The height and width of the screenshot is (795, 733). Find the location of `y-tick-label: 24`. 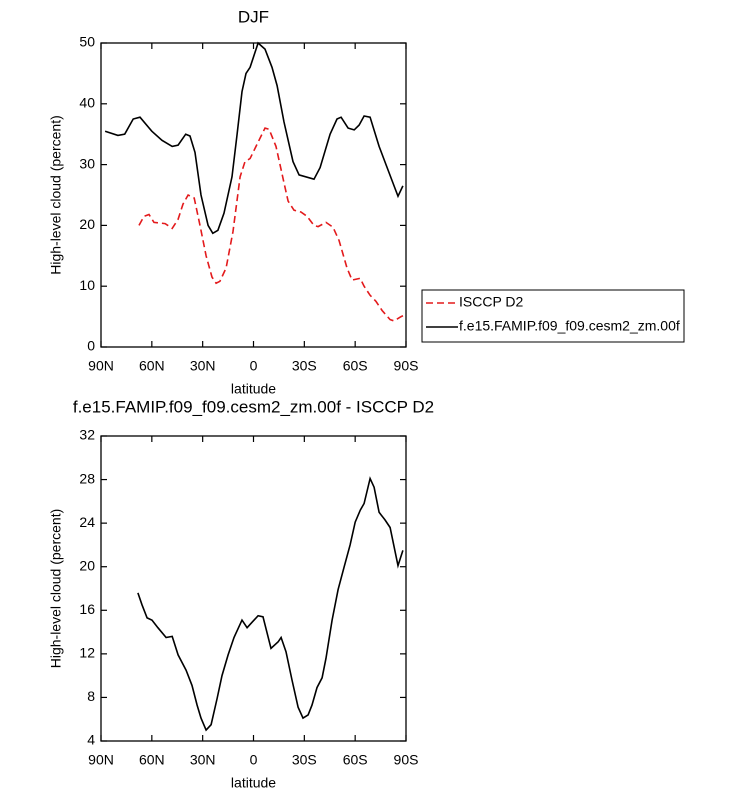

y-tick-label: 24 is located at coordinates (87, 522).